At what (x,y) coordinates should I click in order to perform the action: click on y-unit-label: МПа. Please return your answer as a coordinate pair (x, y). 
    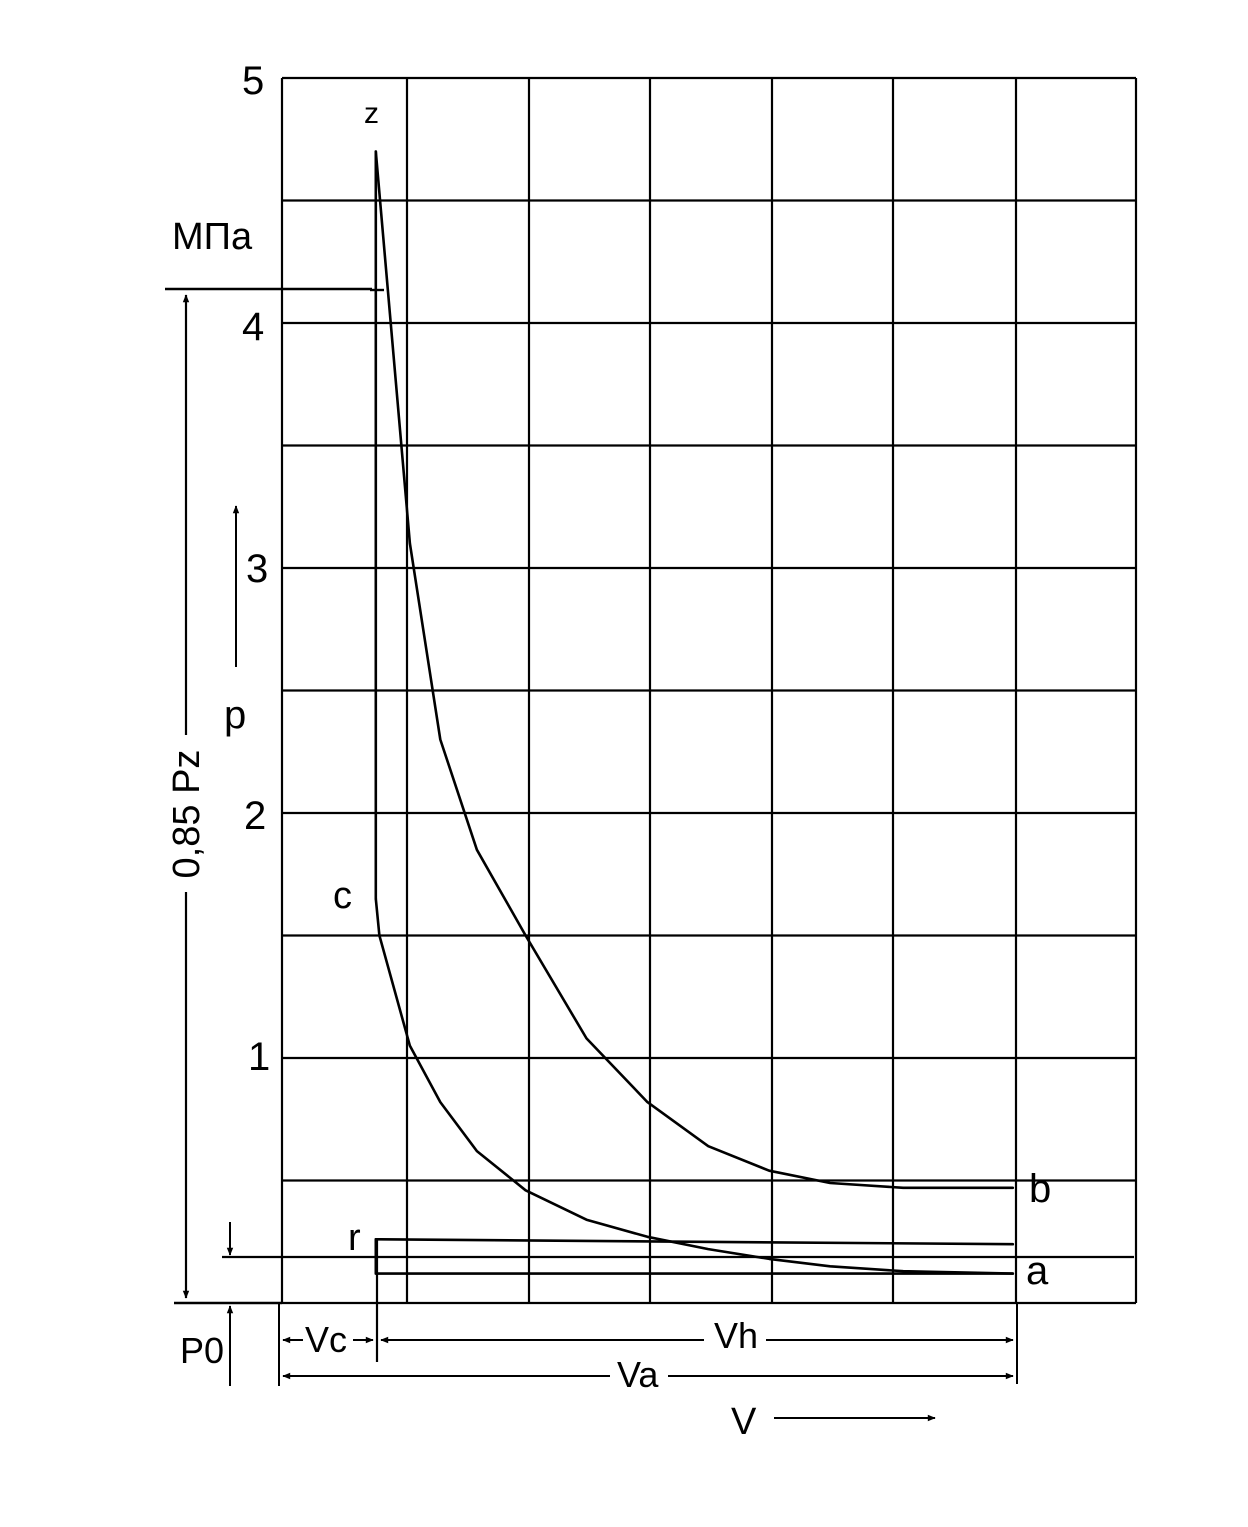
    Looking at the image, I should click on (212, 237).